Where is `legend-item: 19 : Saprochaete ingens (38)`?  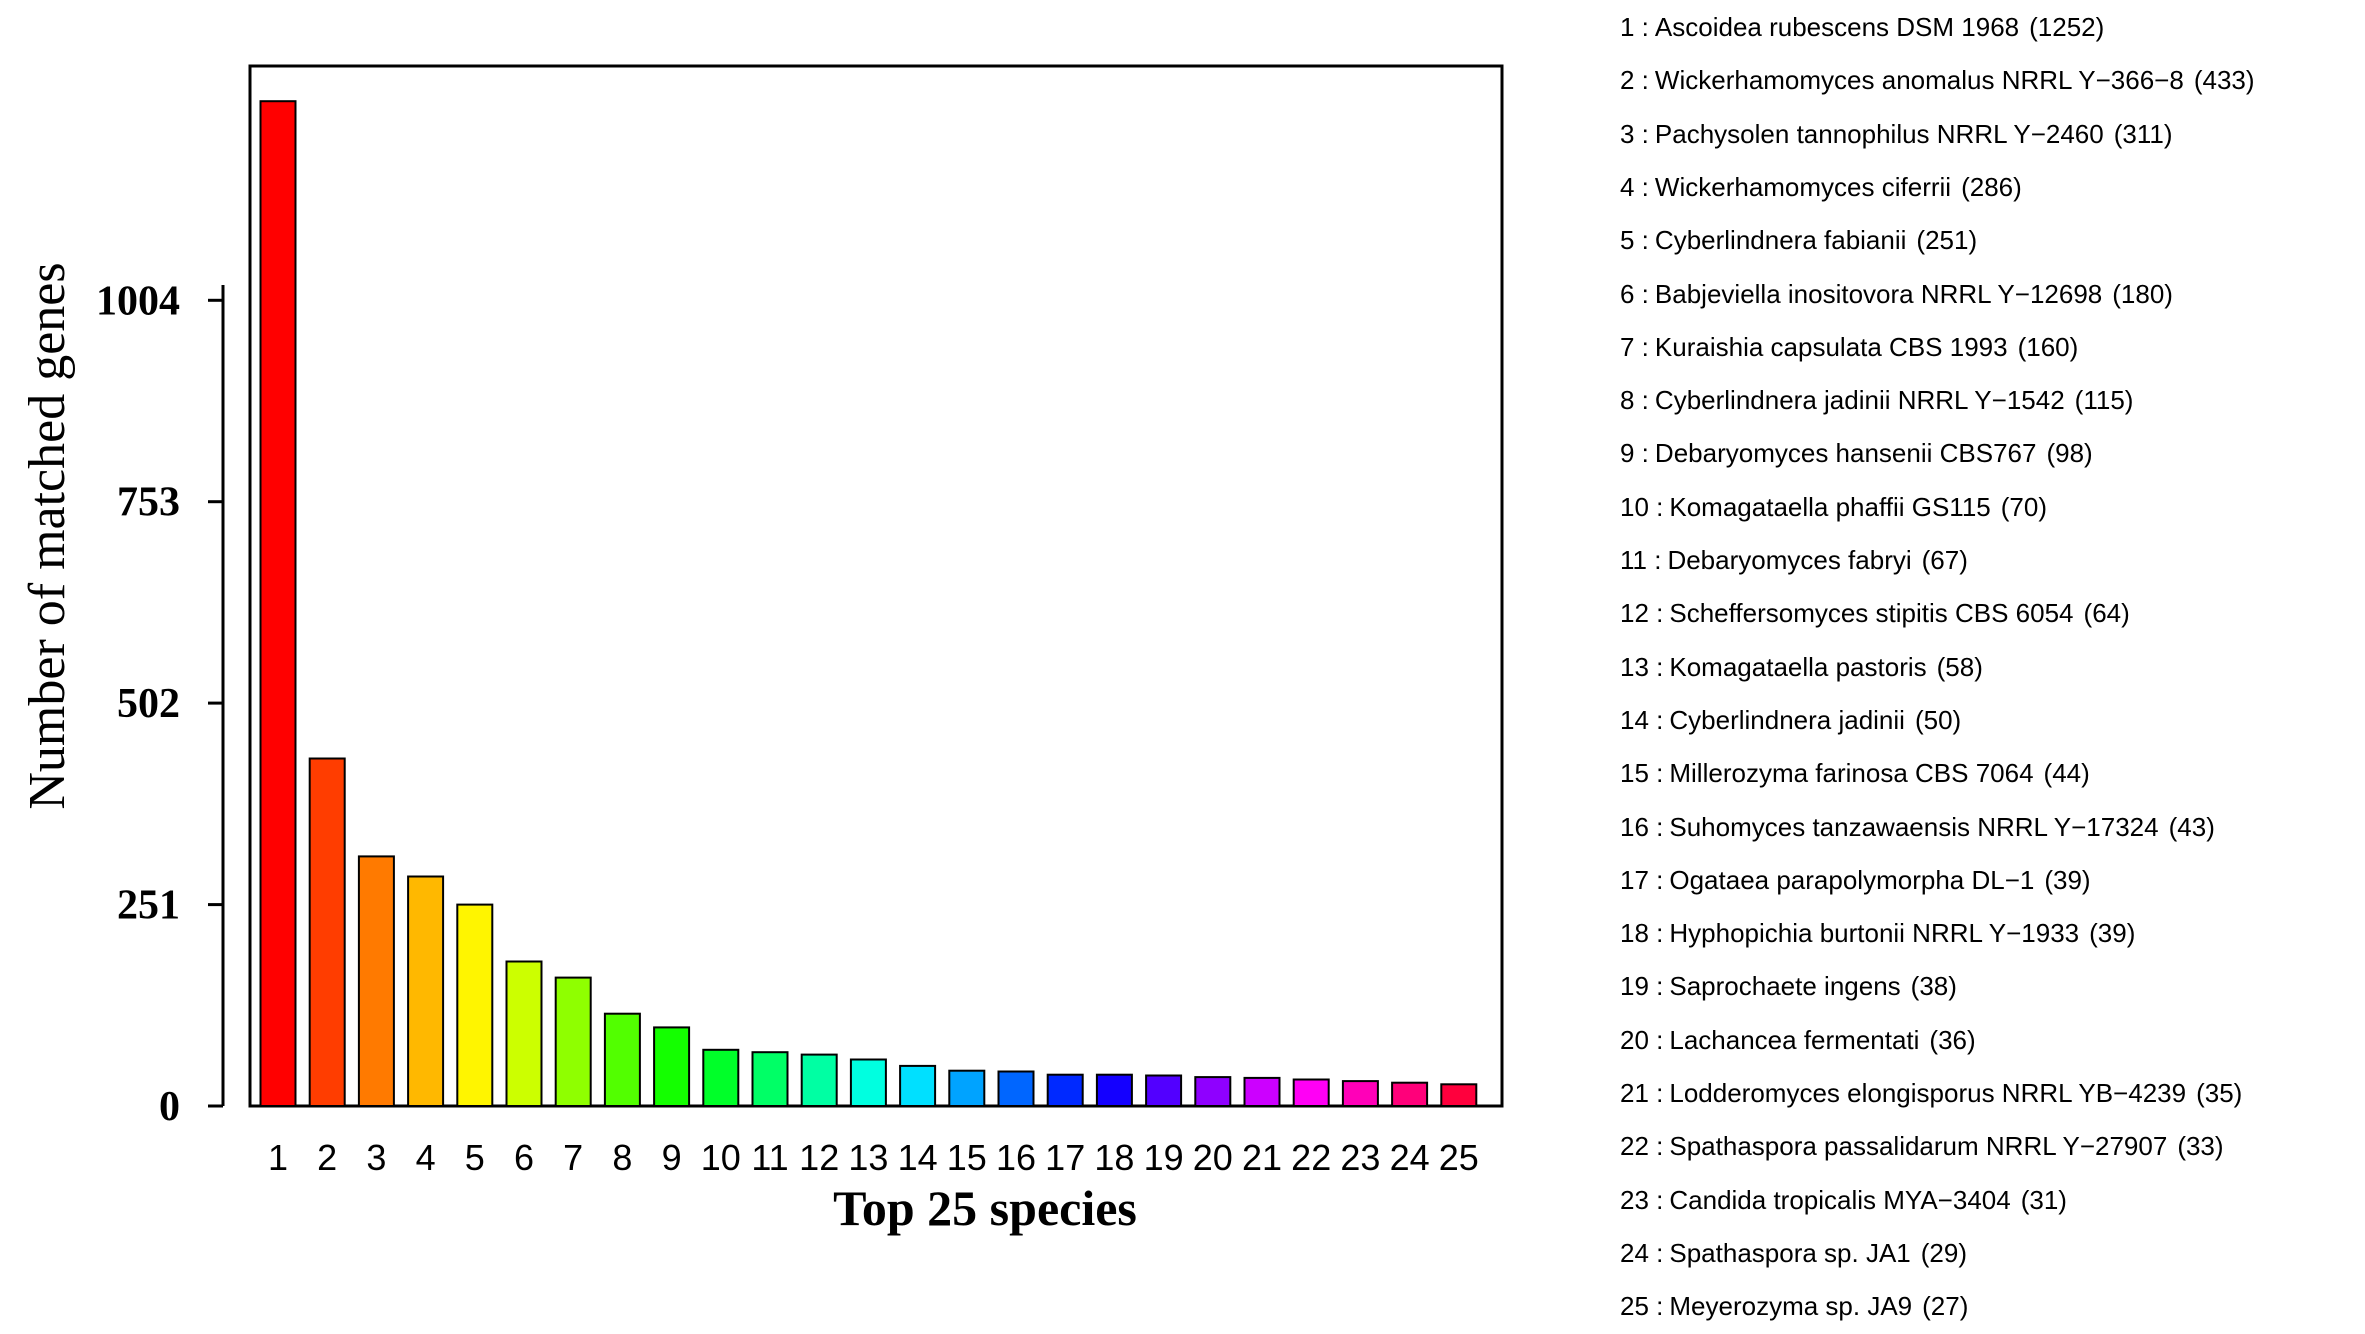 legend-item: 19 : Saprochaete ingens (38) is located at coordinates (1788, 986).